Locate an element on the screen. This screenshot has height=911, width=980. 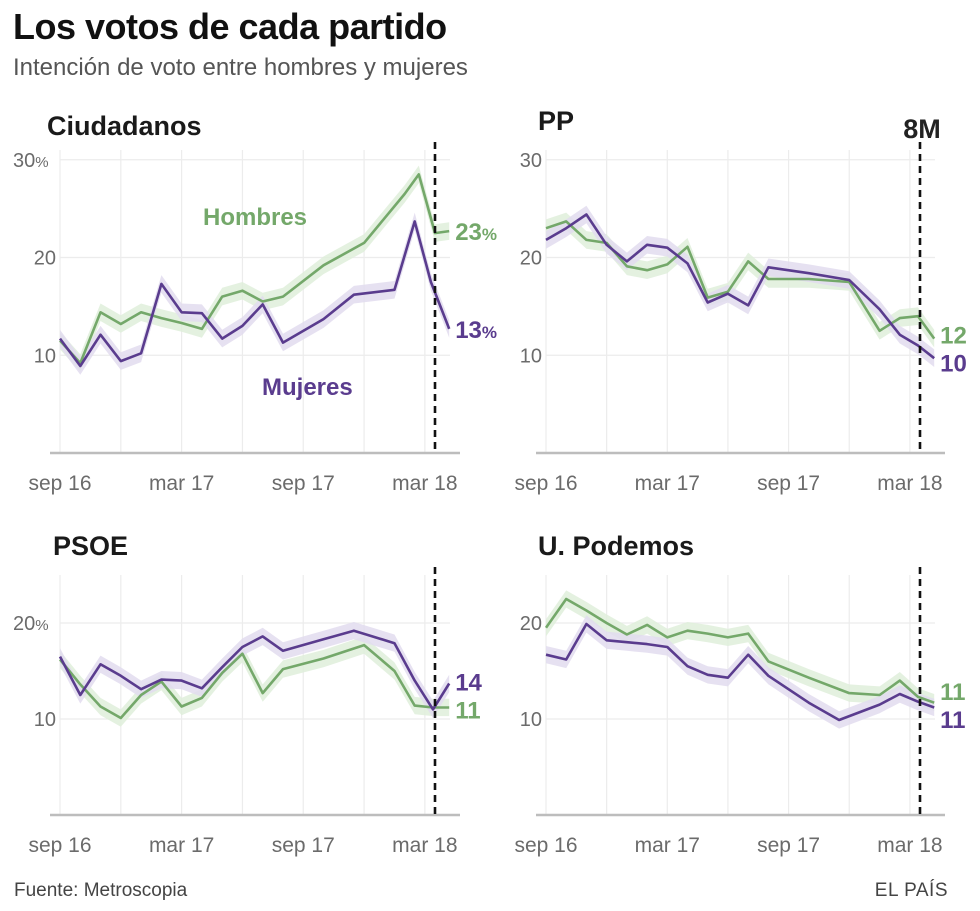
end-label-hombres: 12 is located at coordinates (953, 335).